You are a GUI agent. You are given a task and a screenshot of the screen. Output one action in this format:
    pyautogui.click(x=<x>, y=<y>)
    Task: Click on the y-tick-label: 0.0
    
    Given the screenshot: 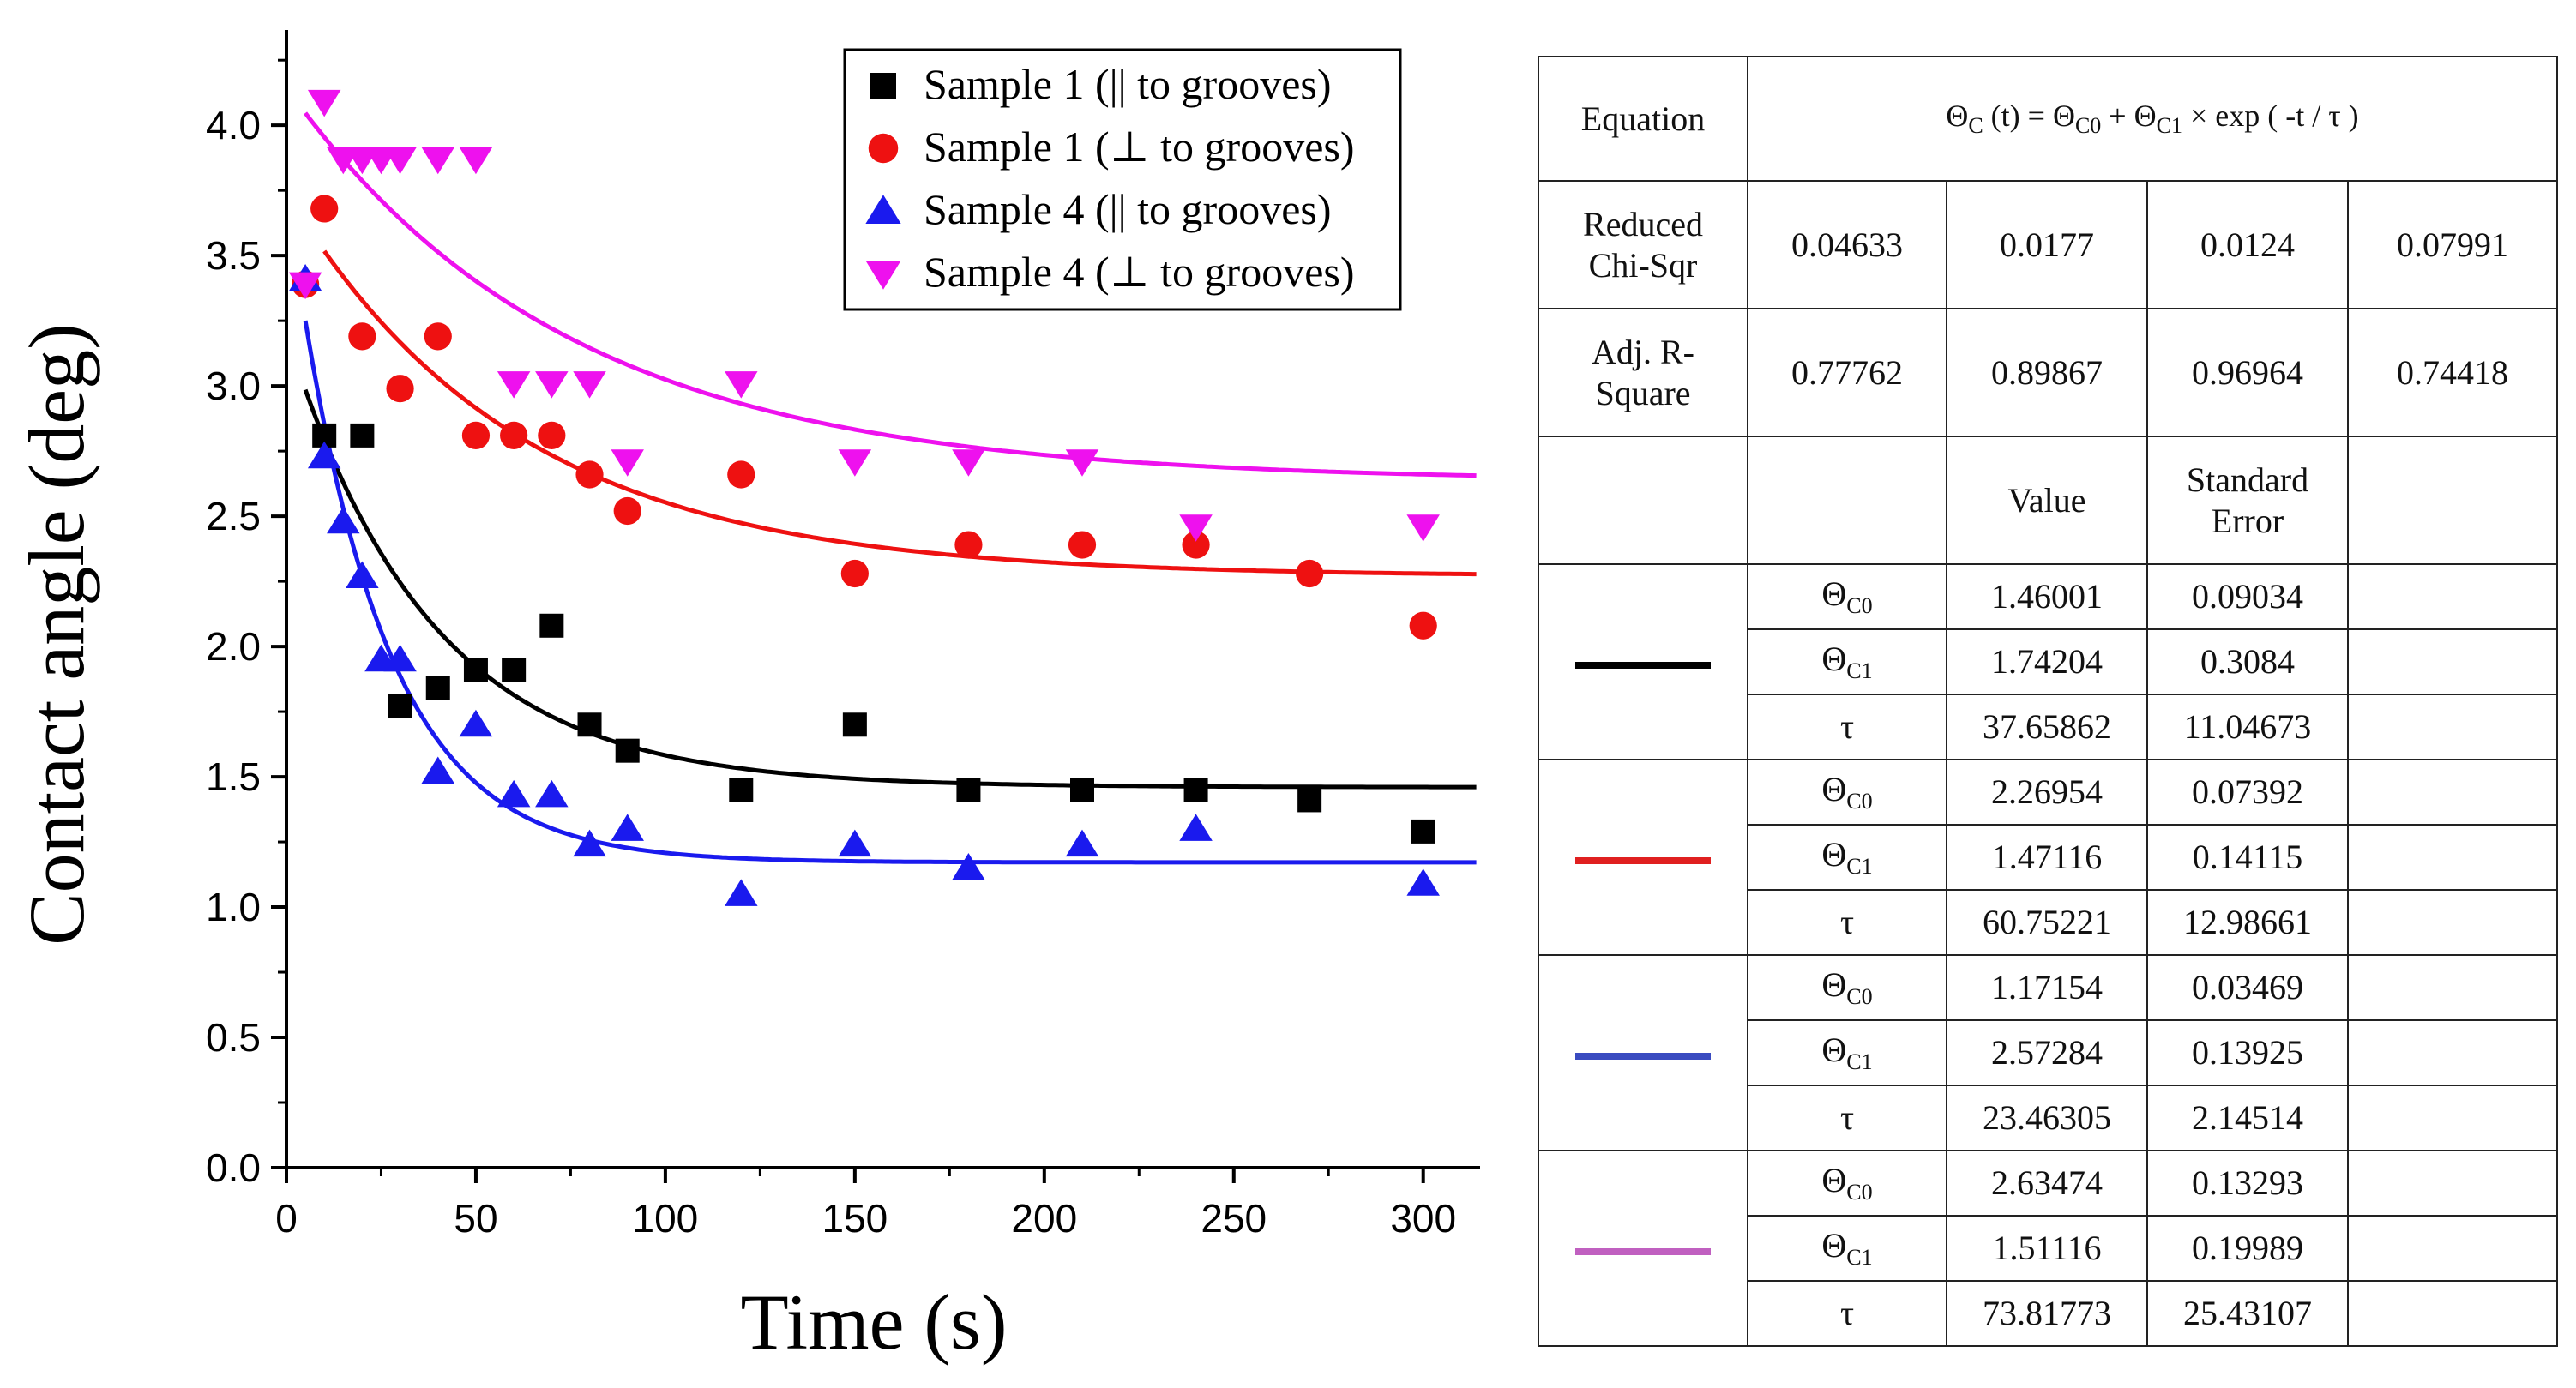 What is the action you would take?
    pyautogui.click(x=233, y=1167)
    